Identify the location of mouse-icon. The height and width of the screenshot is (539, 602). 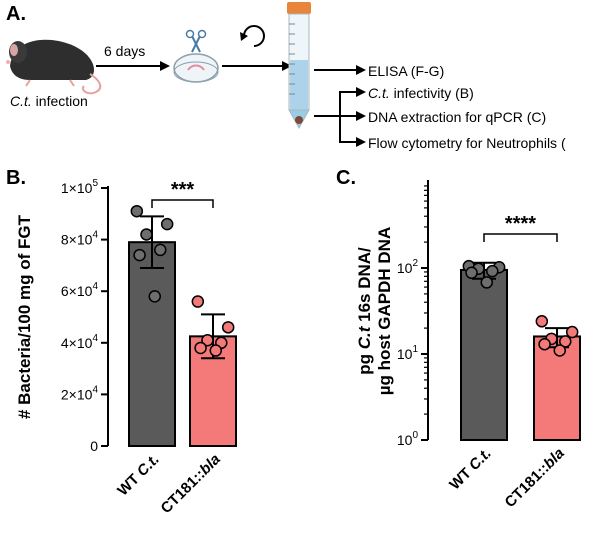
(54, 67).